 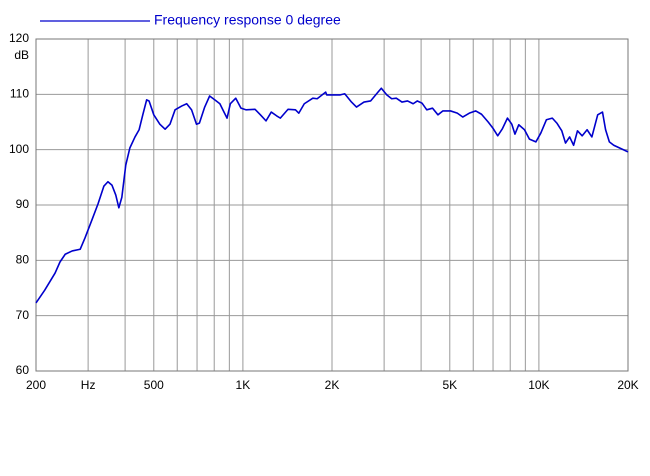 I want to click on x-tick-label: 500, so click(x=154, y=385).